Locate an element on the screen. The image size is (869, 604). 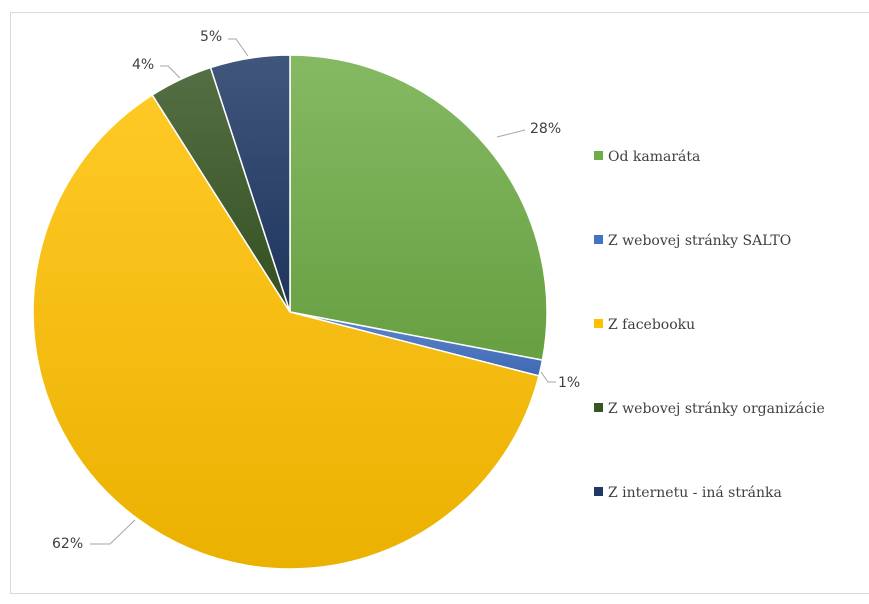
data-label-4: 4% is located at coordinates (143, 65).